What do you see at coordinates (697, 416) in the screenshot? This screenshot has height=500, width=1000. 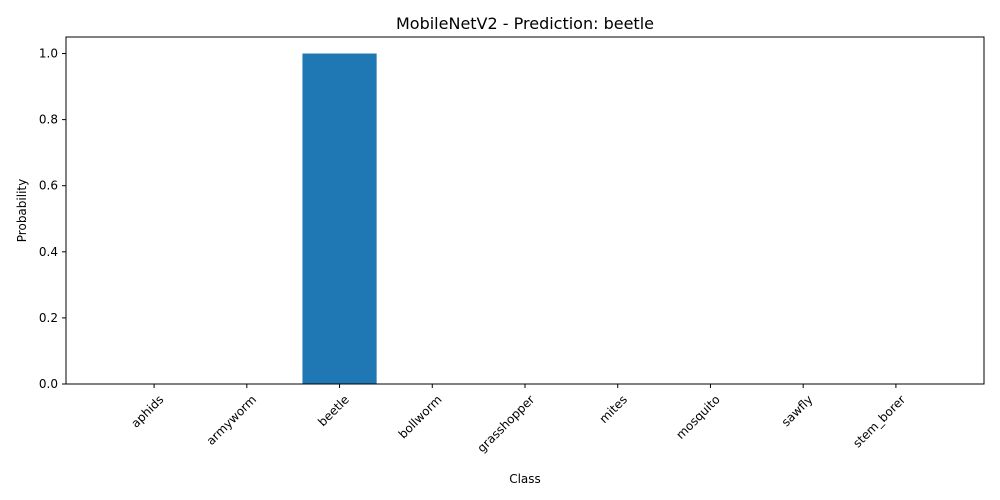 I see `x-tick-label-mosquito: mosquito` at bounding box center [697, 416].